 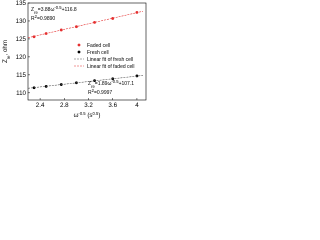 I want to click on annotation-part: +107.1, so click(x=127, y=84).